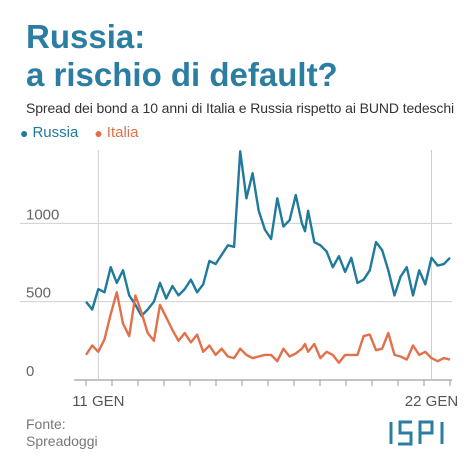 The image size is (474, 474). Describe the element at coordinates (62, 441) in the screenshot. I see `source-name: Spreadoggi` at that location.